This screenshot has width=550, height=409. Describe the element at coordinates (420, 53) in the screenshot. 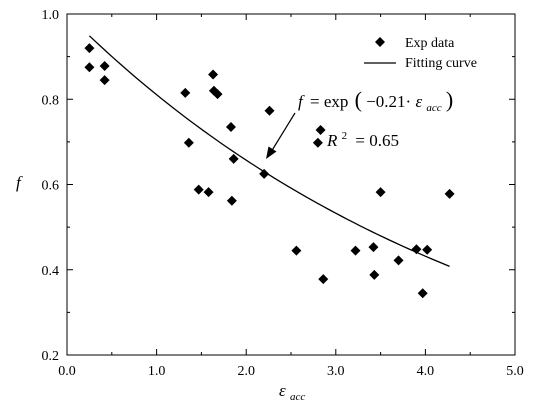

I see `legend: Exp data Fitting curve` at that location.